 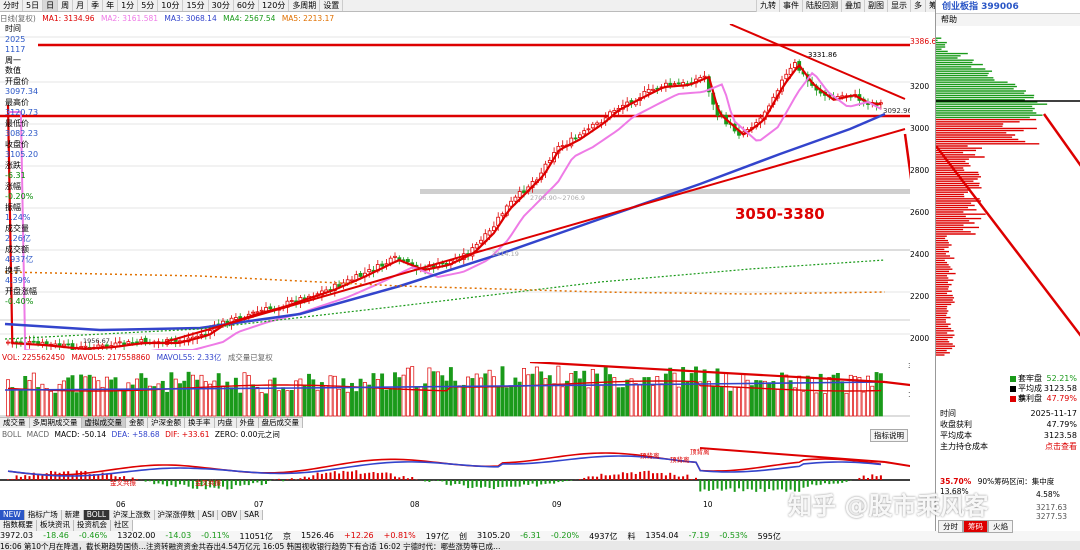 What do you see at coordinates (81, 5) in the screenshot?
I see `period-button-4: 月` at bounding box center [81, 5].